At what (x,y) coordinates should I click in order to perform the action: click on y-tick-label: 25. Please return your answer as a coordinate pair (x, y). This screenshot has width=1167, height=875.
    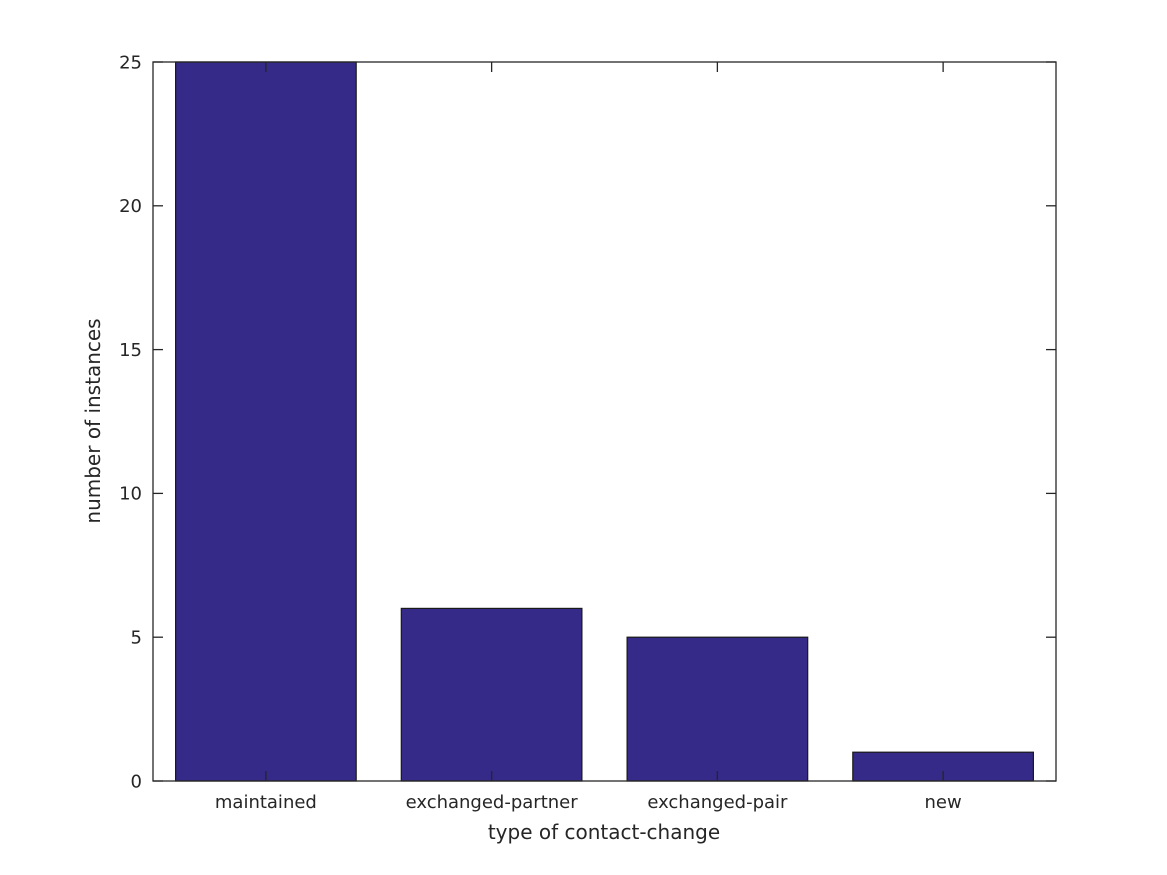
    Looking at the image, I should click on (130, 62).